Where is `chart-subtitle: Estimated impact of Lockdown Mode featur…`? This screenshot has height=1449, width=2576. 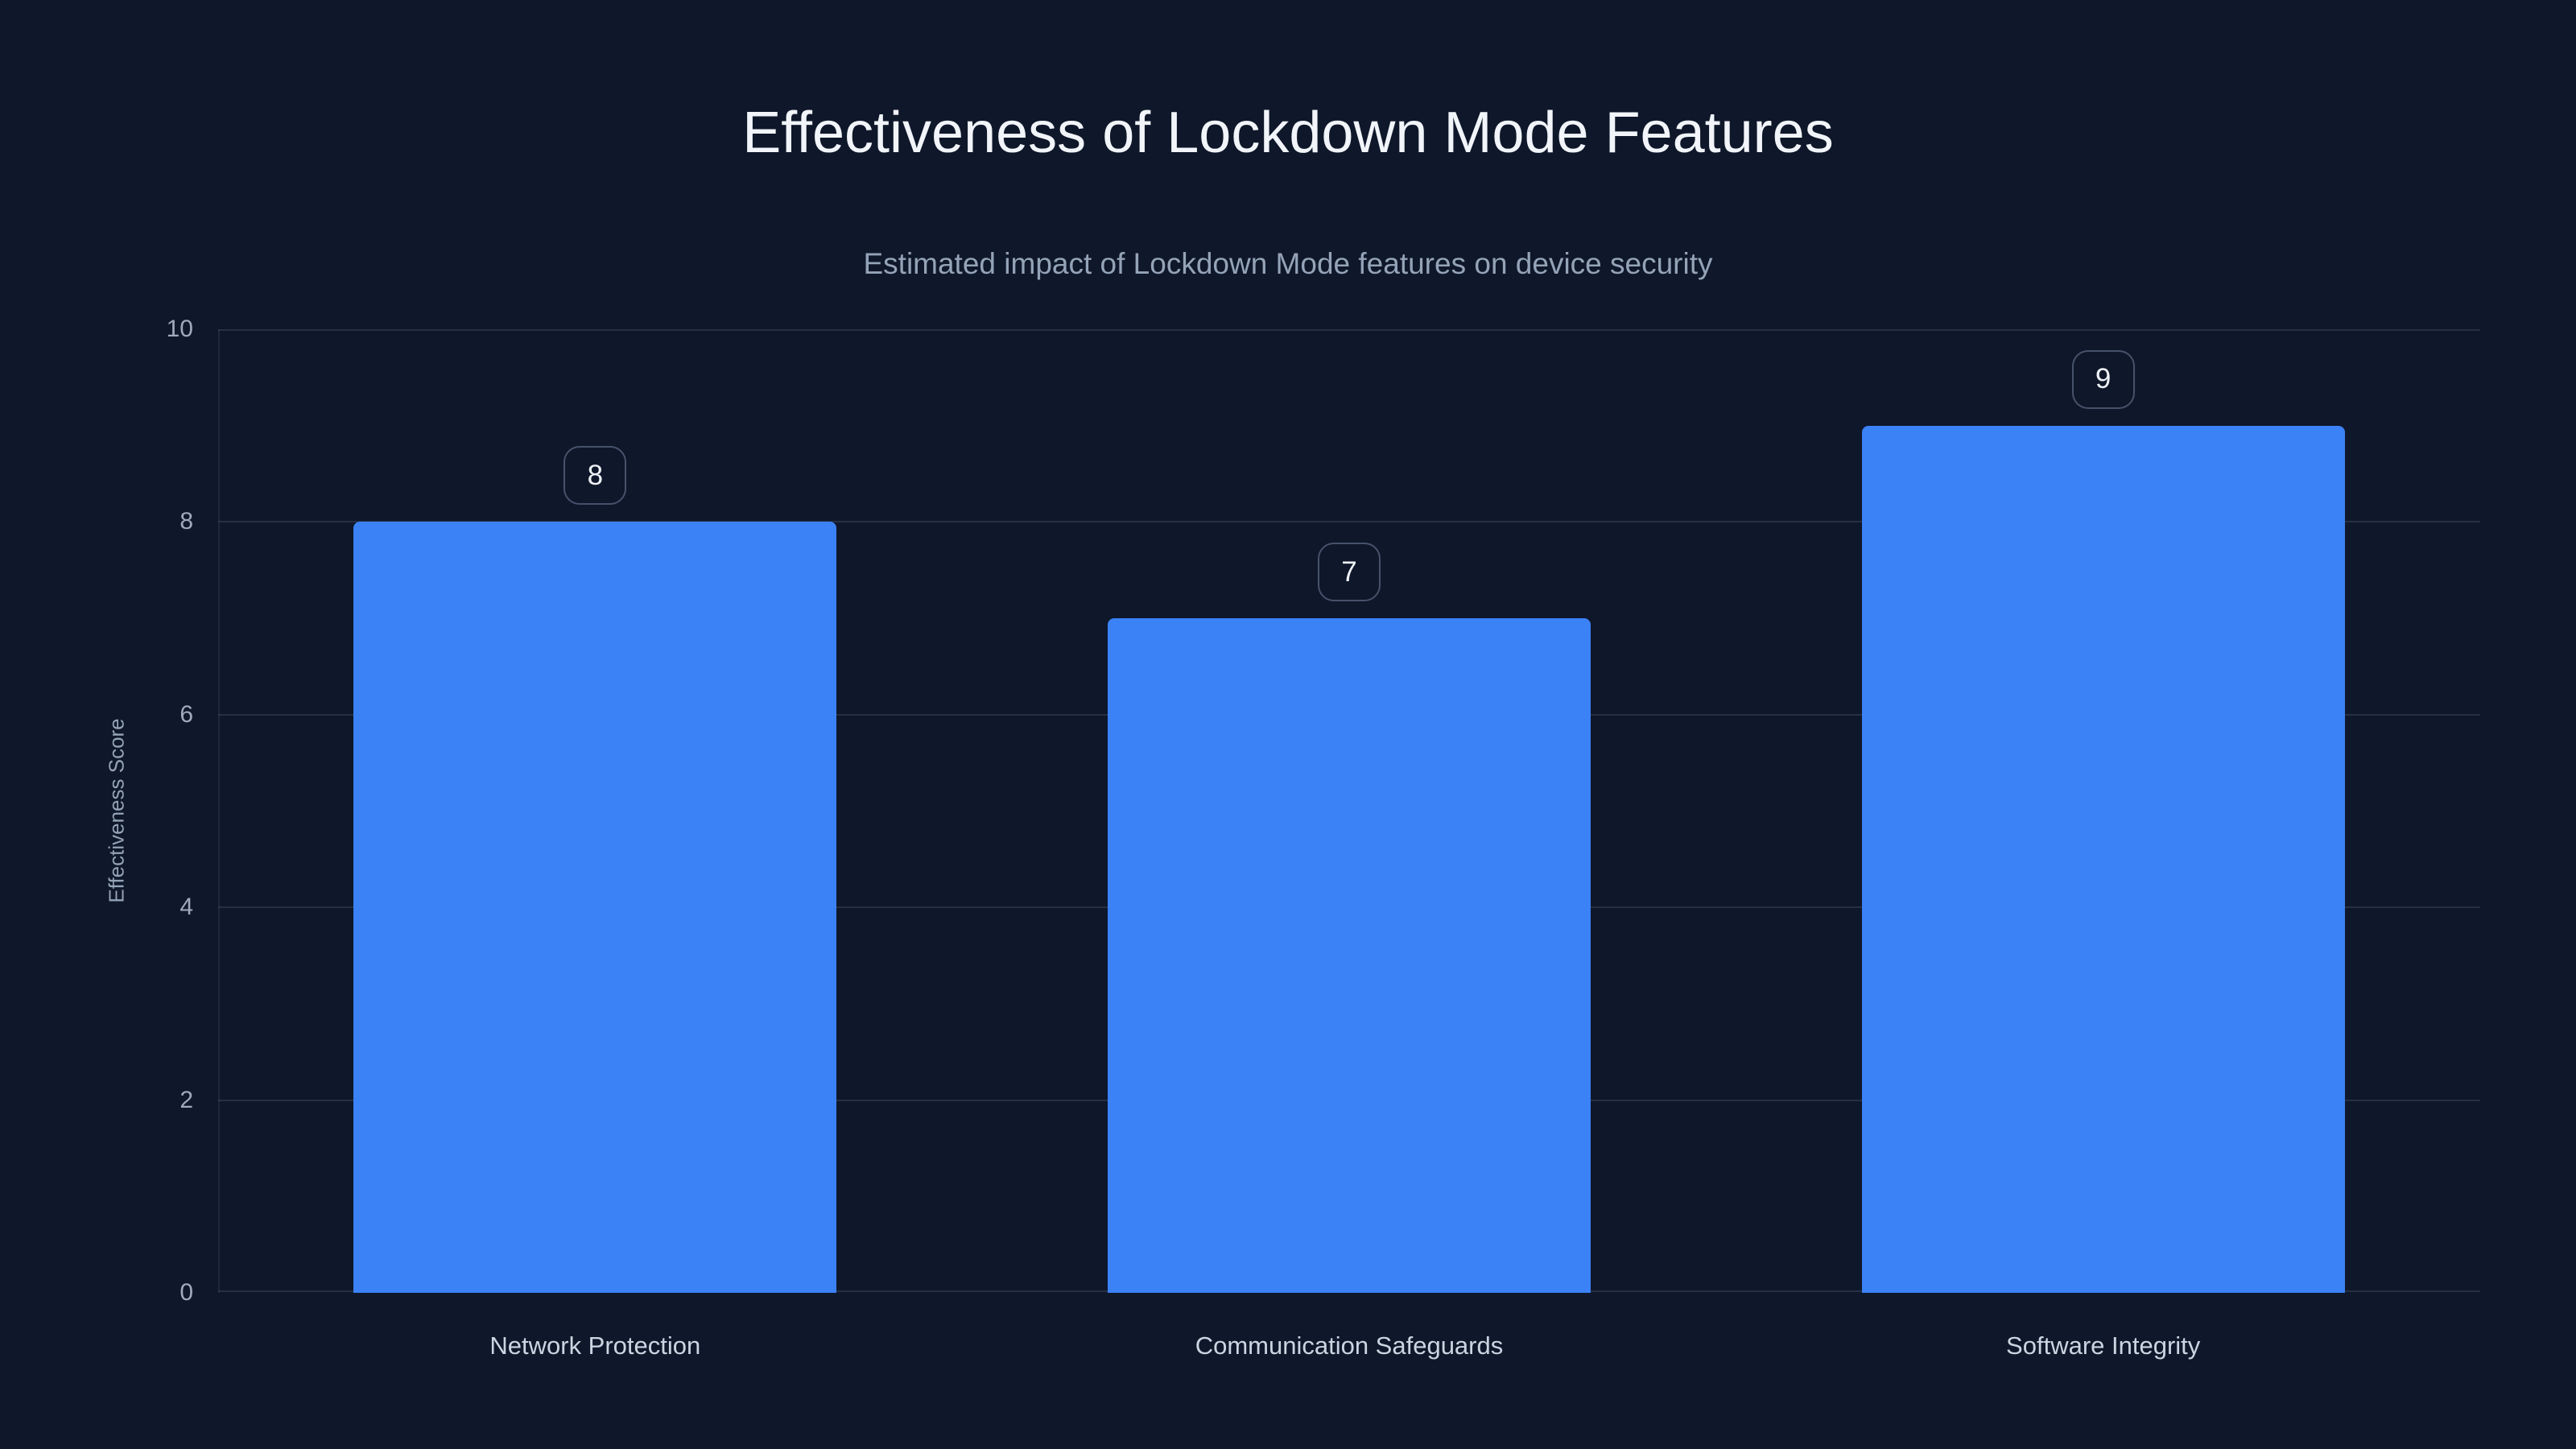
chart-subtitle: Estimated impact of Lockdown Mode featur… is located at coordinates (1288, 263).